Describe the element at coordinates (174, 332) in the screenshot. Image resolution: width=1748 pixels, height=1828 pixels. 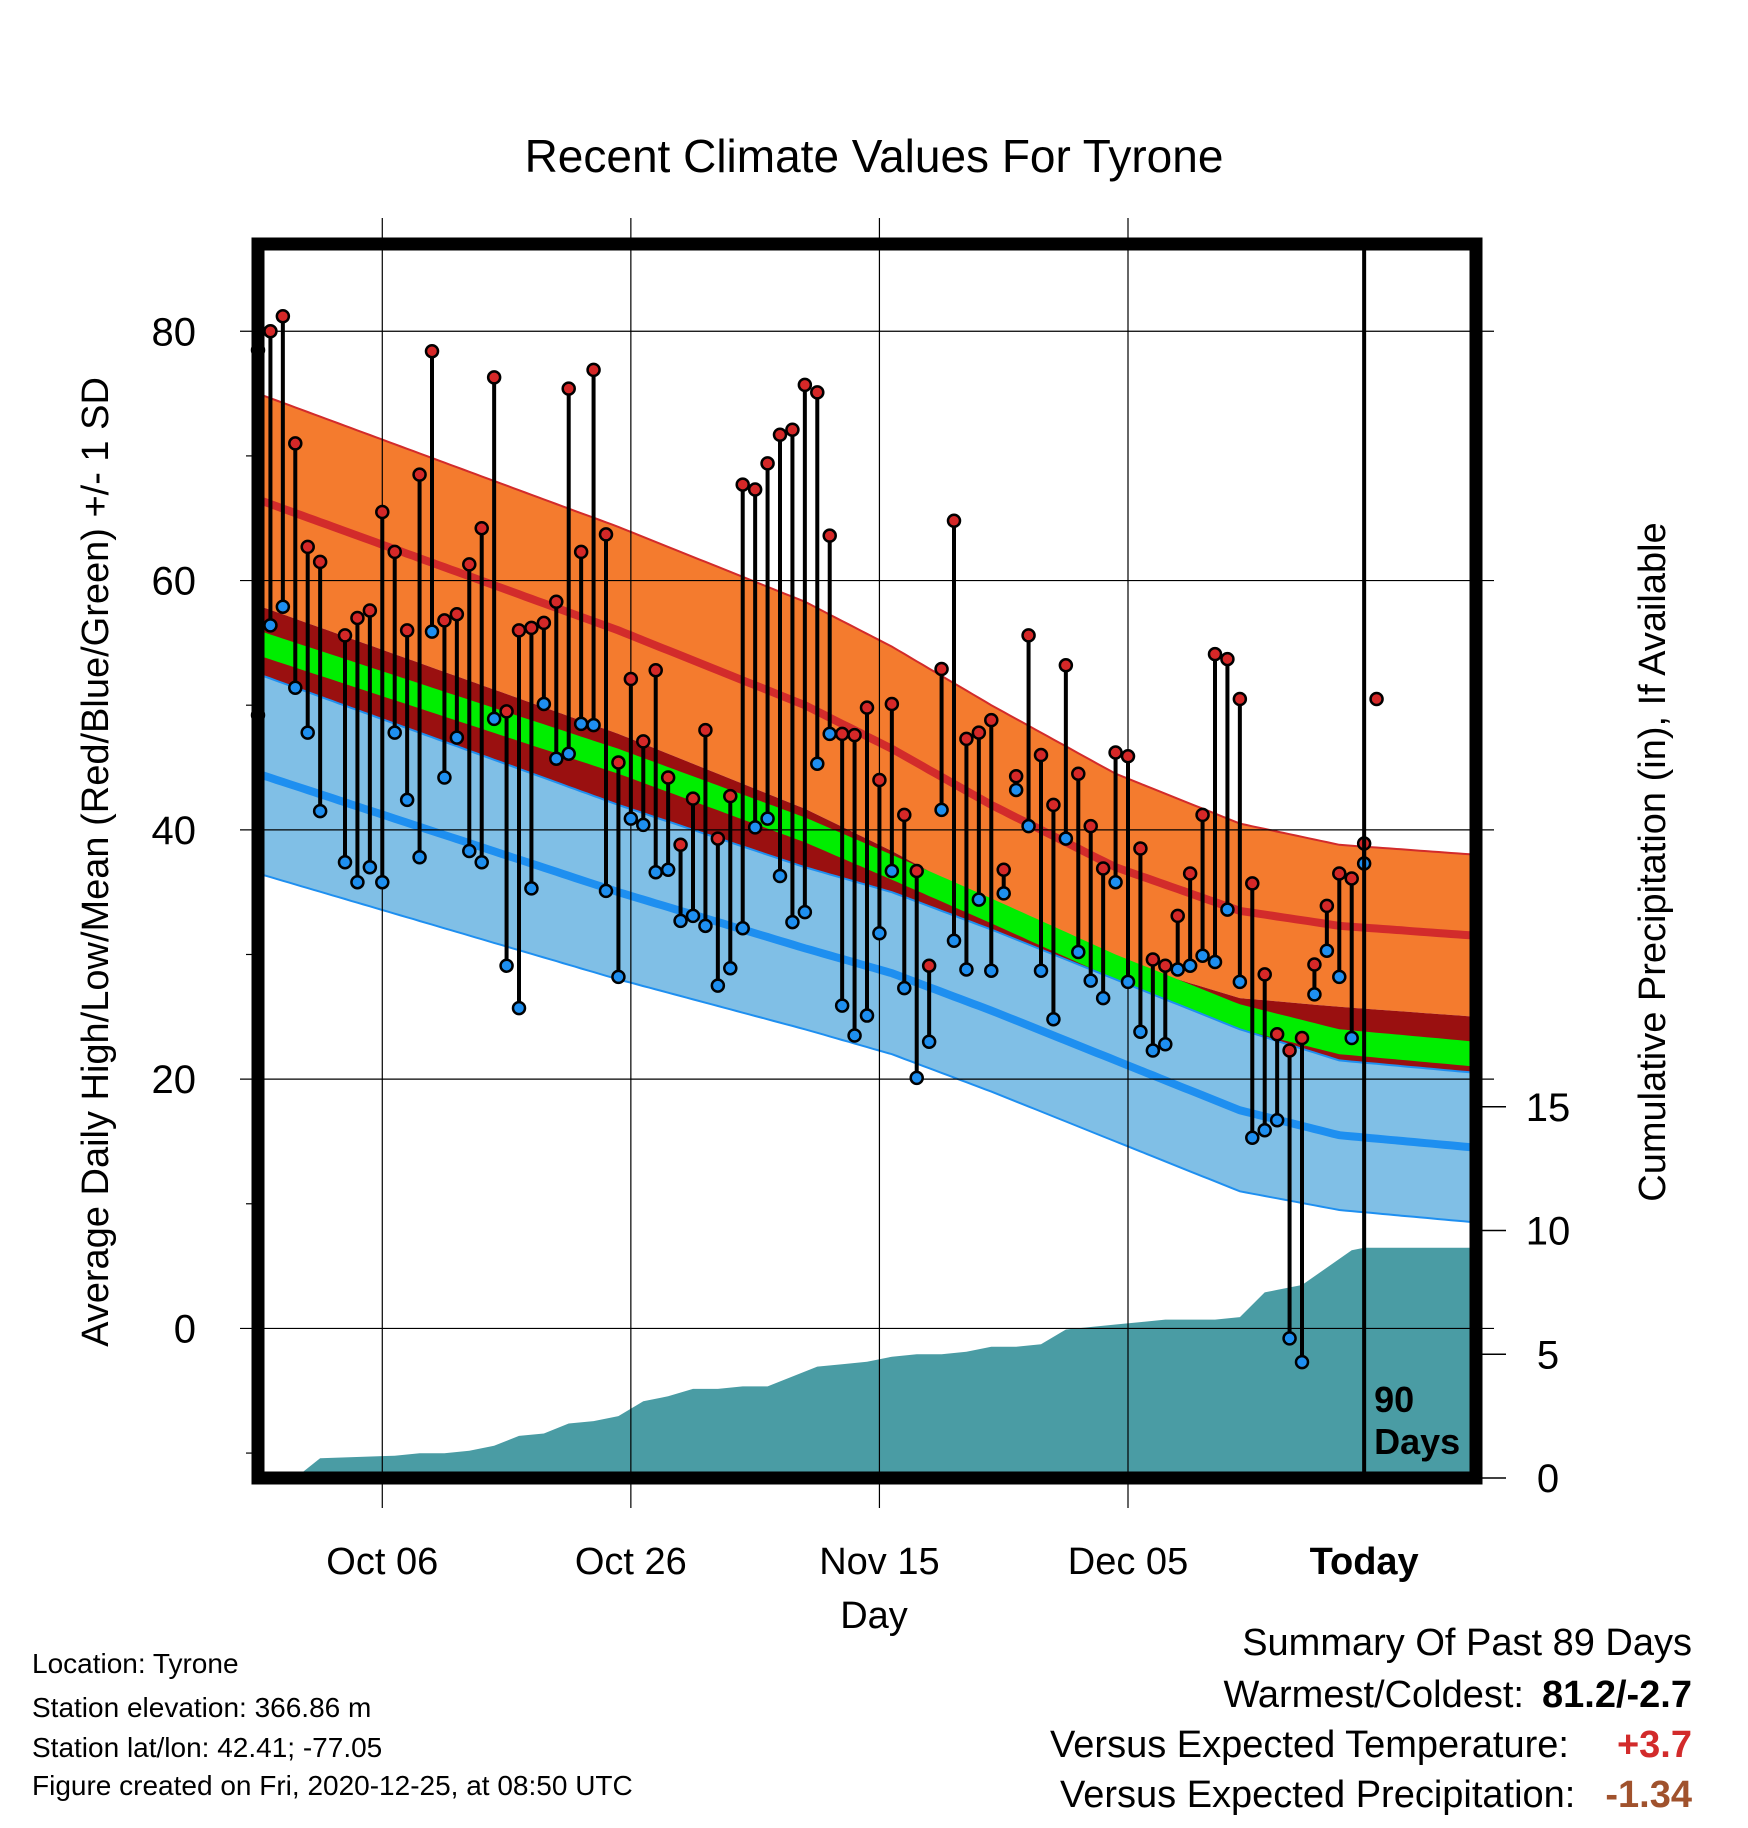
I see `y-tick-label: 80` at that location.